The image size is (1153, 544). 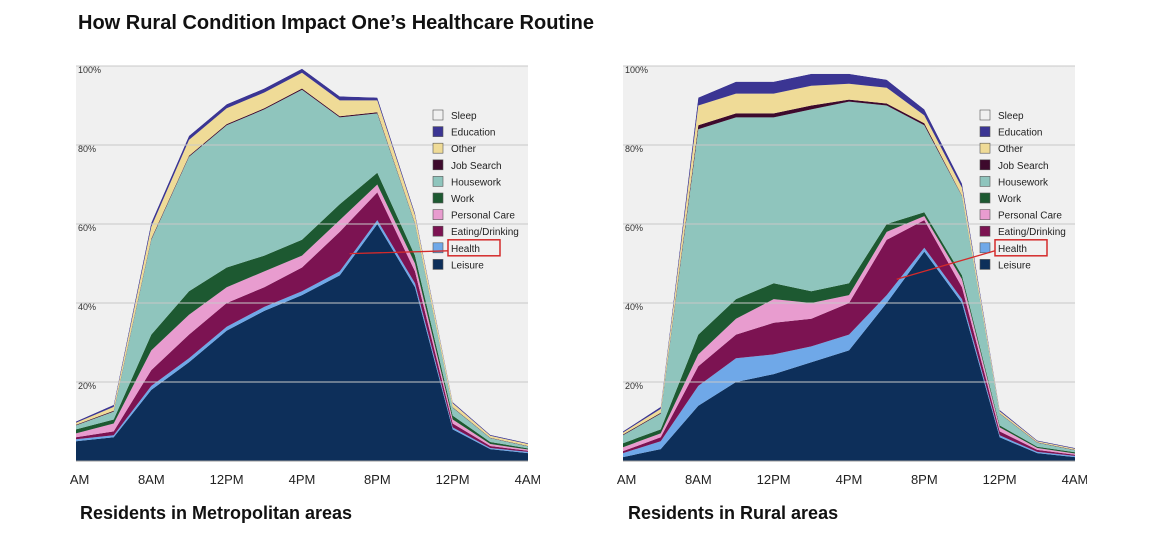 What do you see at coordinates (946, 265) in the screenshot?
I see `rural-health-pointer-line` at bounding box center [946, 265].